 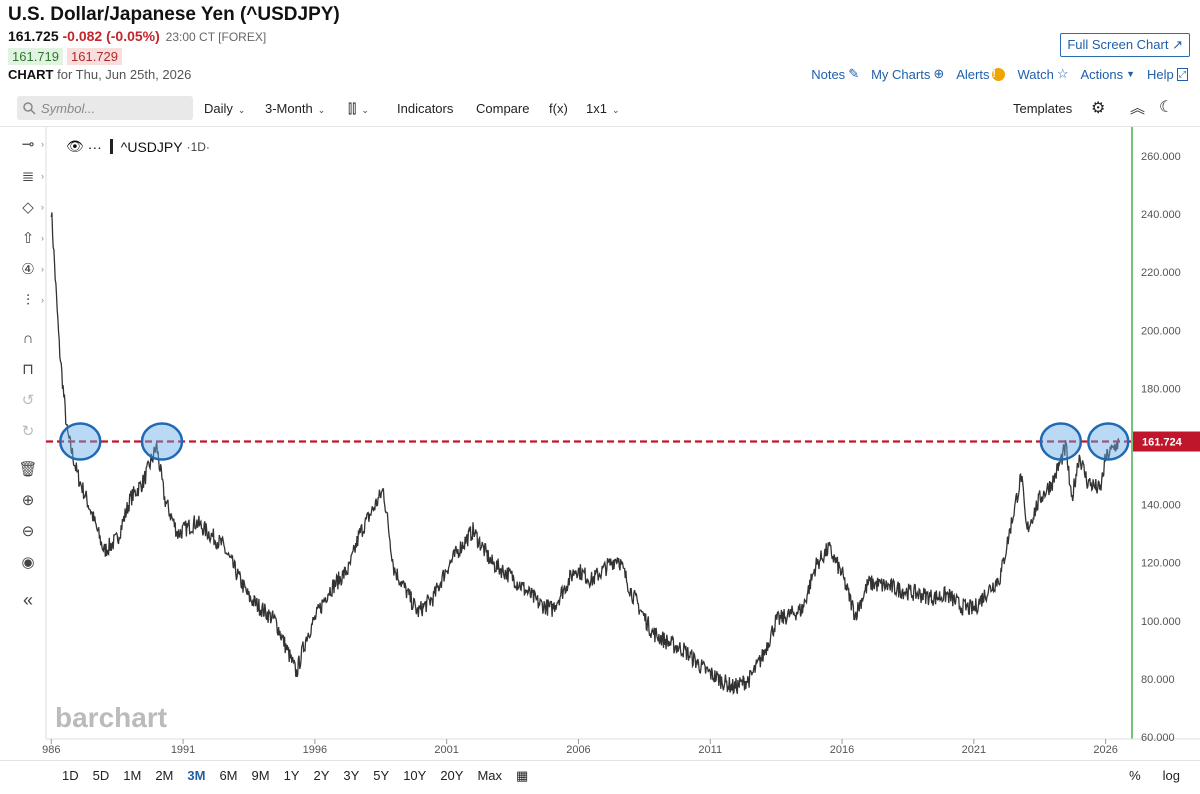 I want to click on my-charts-label: My Charts, so click(x=901, y=74).